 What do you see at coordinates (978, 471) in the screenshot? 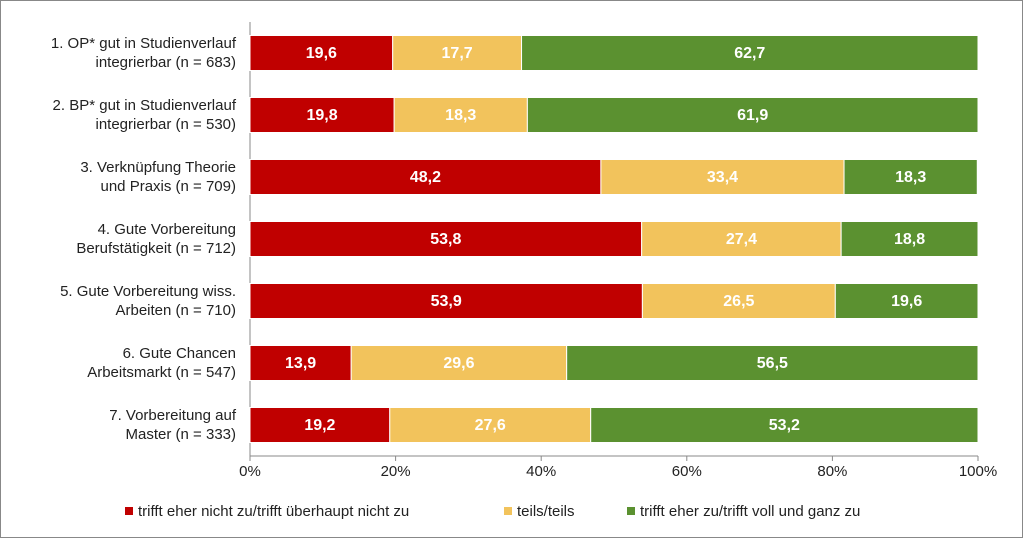
I see `x-tick-label: 100%` at bounding box center [978, 471].